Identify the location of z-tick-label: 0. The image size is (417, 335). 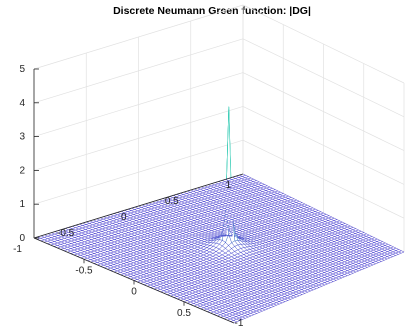
(22, 238).